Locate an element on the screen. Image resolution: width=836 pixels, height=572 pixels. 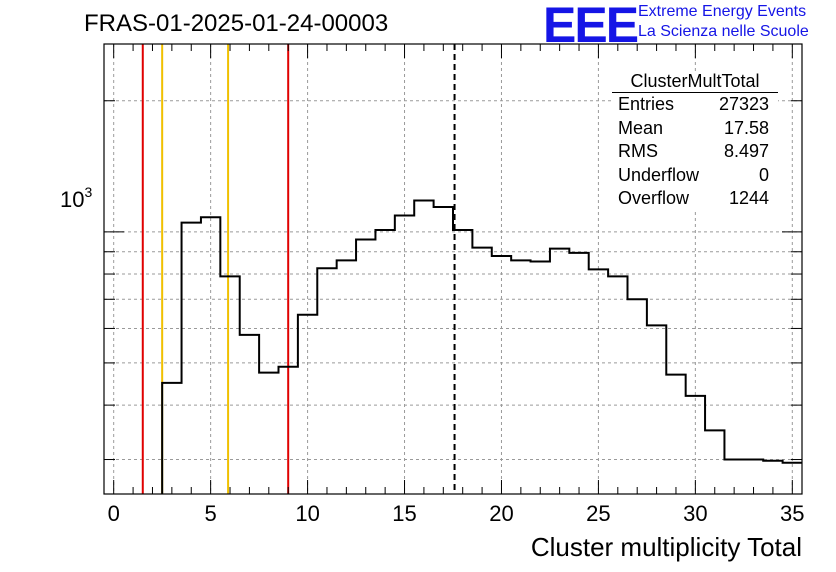
stats-row-mean: Mean 17.58 is located at coordinates (695, 129).